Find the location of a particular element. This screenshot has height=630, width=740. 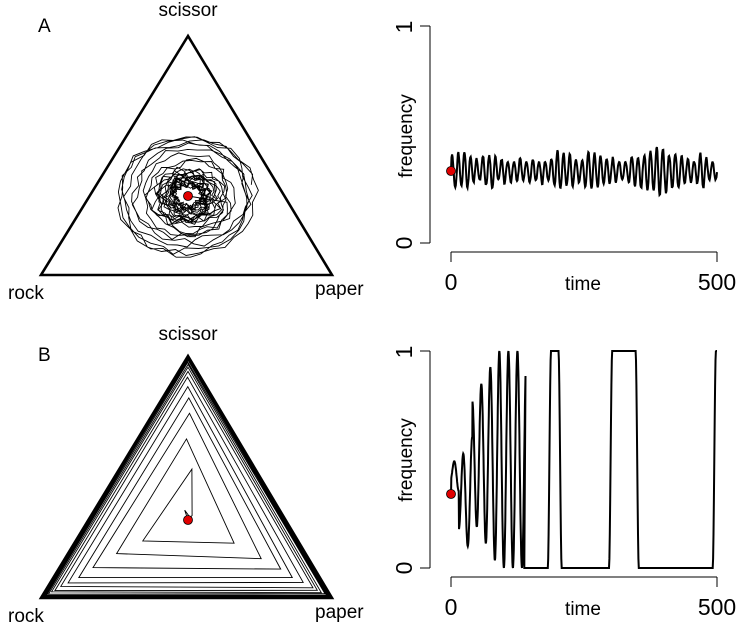

timeseries-b-line is located at coordinates (583, 459).